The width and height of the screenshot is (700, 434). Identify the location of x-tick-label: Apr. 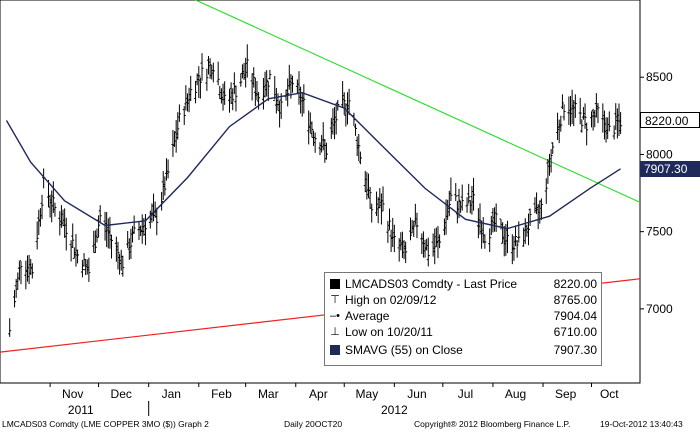
(318, 394).